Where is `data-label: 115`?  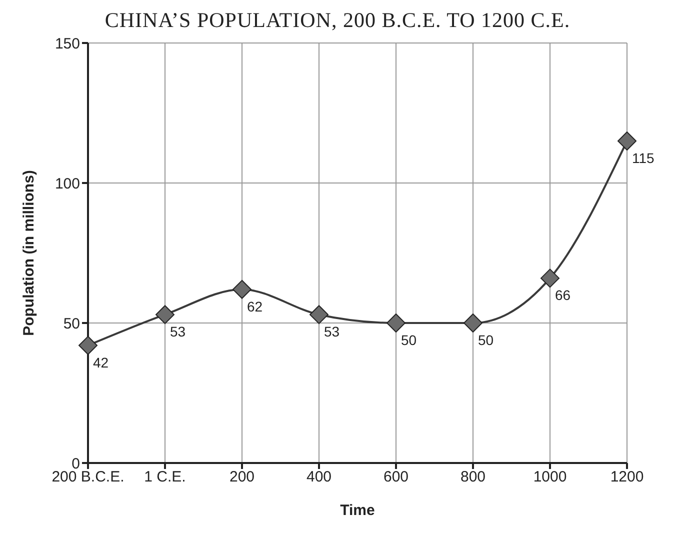
data-label: 115 is located at coordinates (643, 158).